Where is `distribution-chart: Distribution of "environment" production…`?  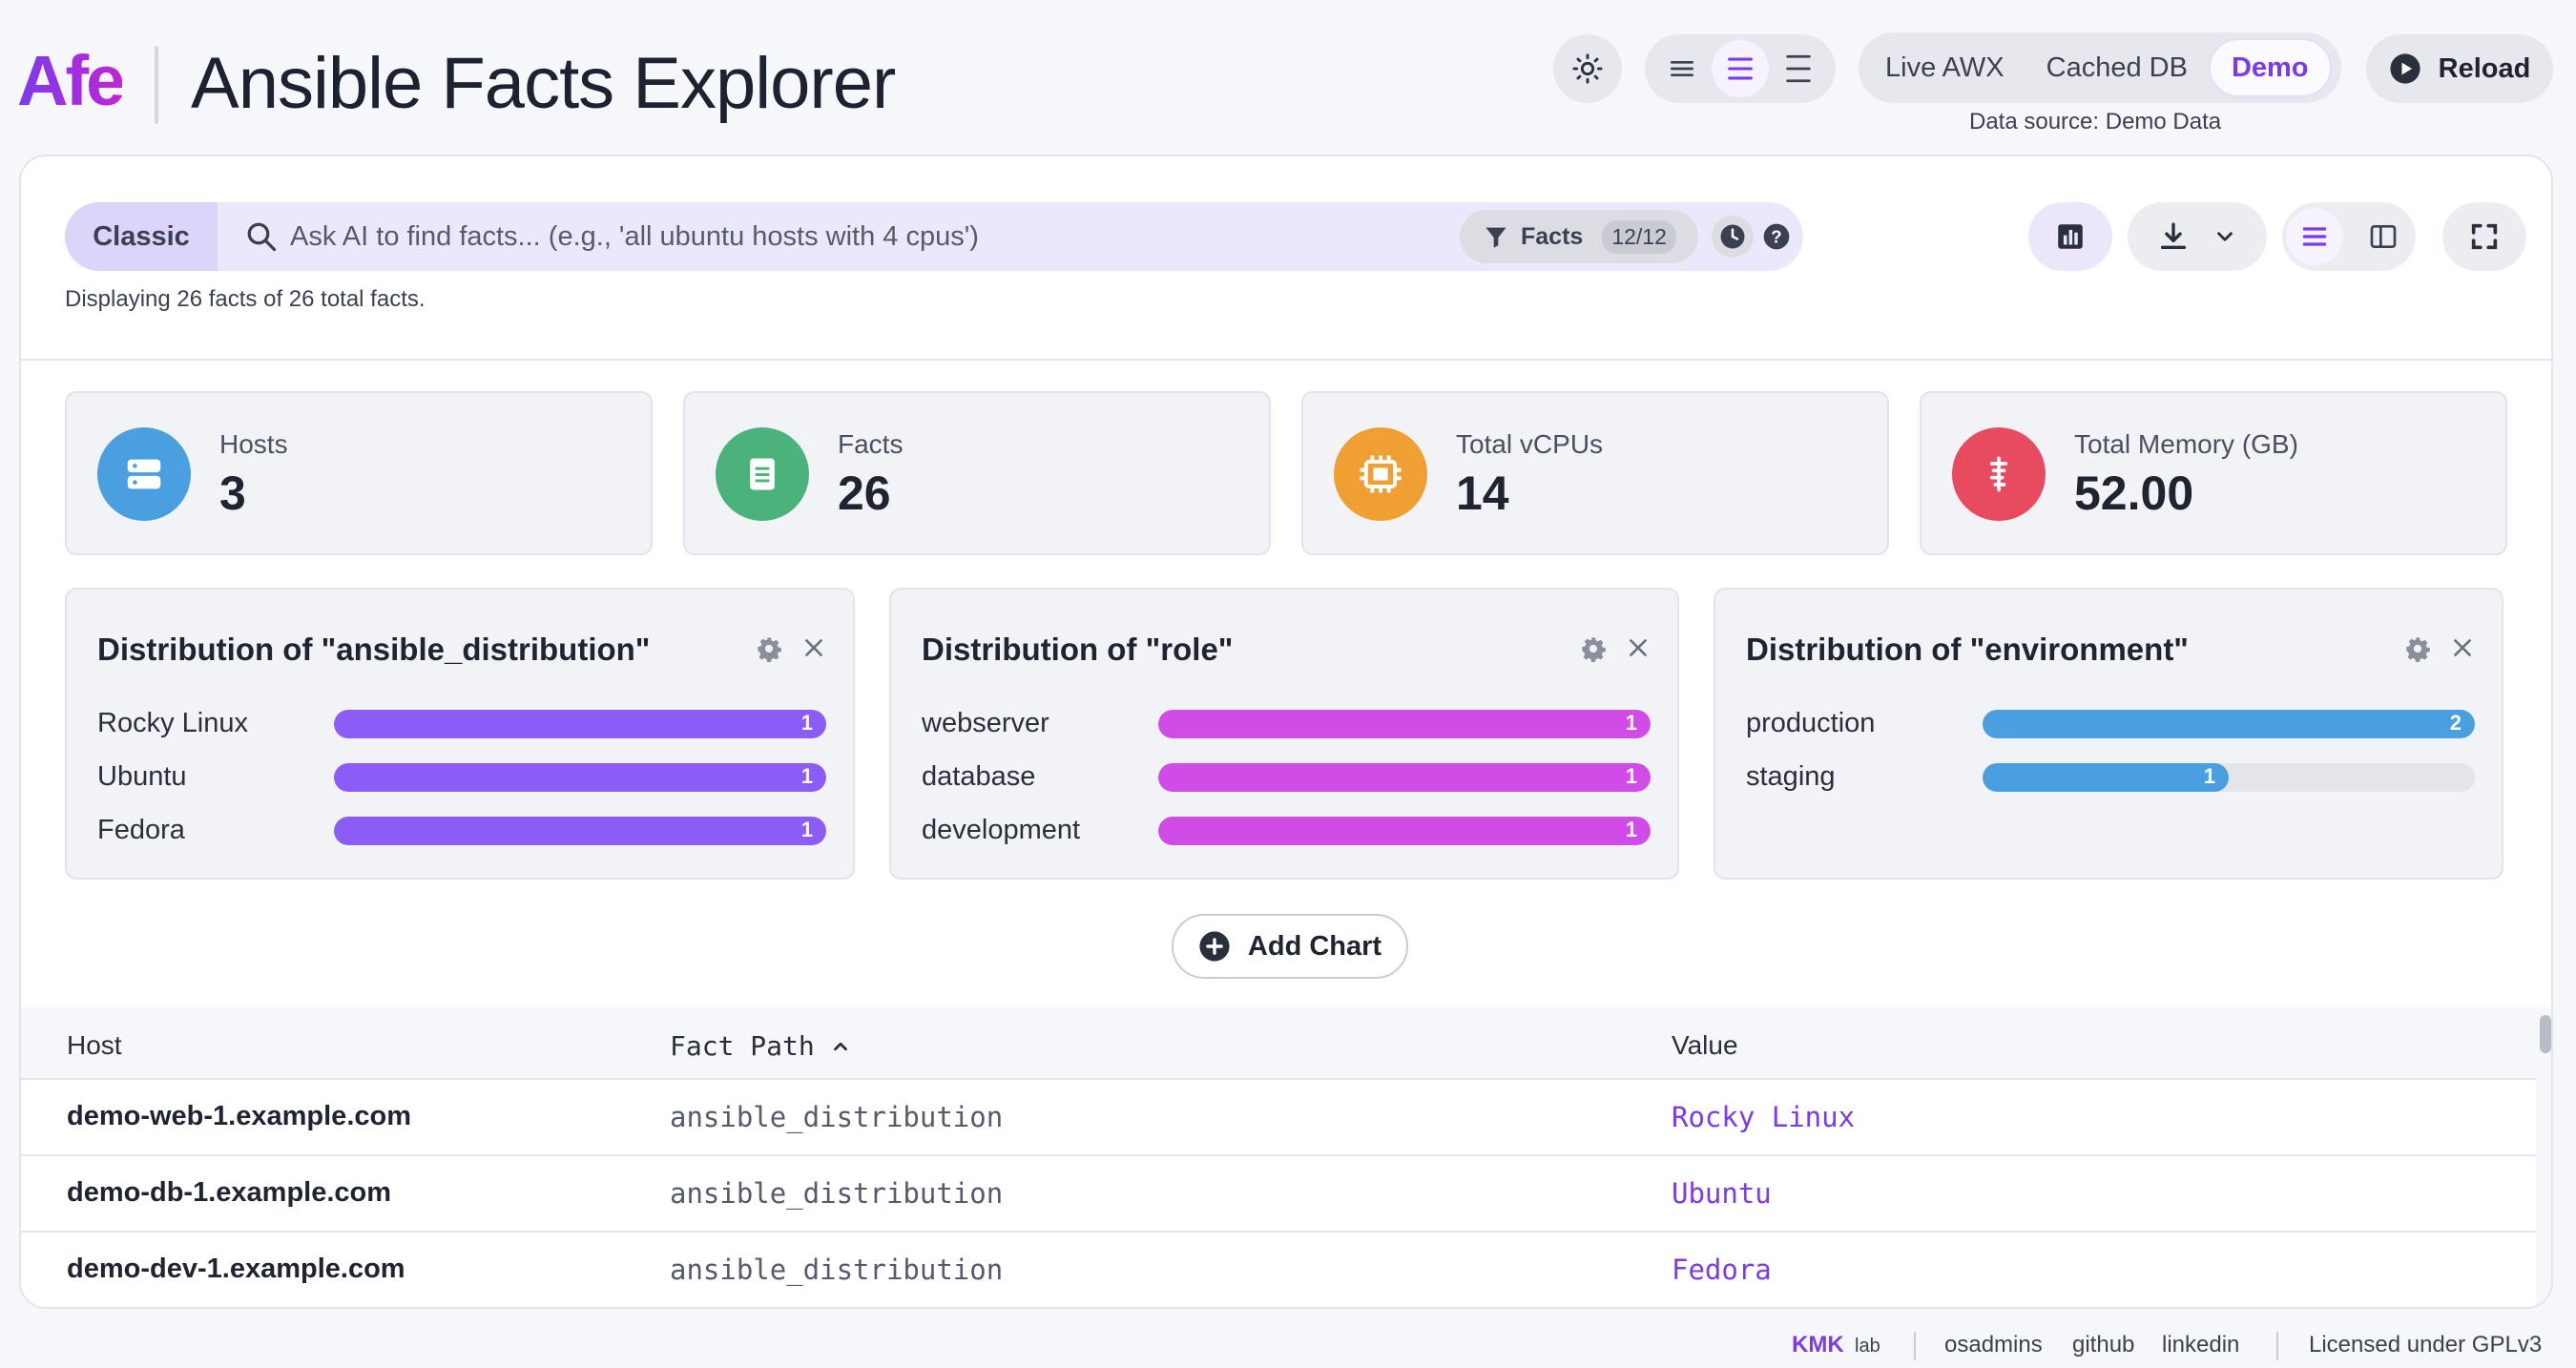 distribution-chart: Distribution of "environment" production… is located at coordinates (2108, 734).